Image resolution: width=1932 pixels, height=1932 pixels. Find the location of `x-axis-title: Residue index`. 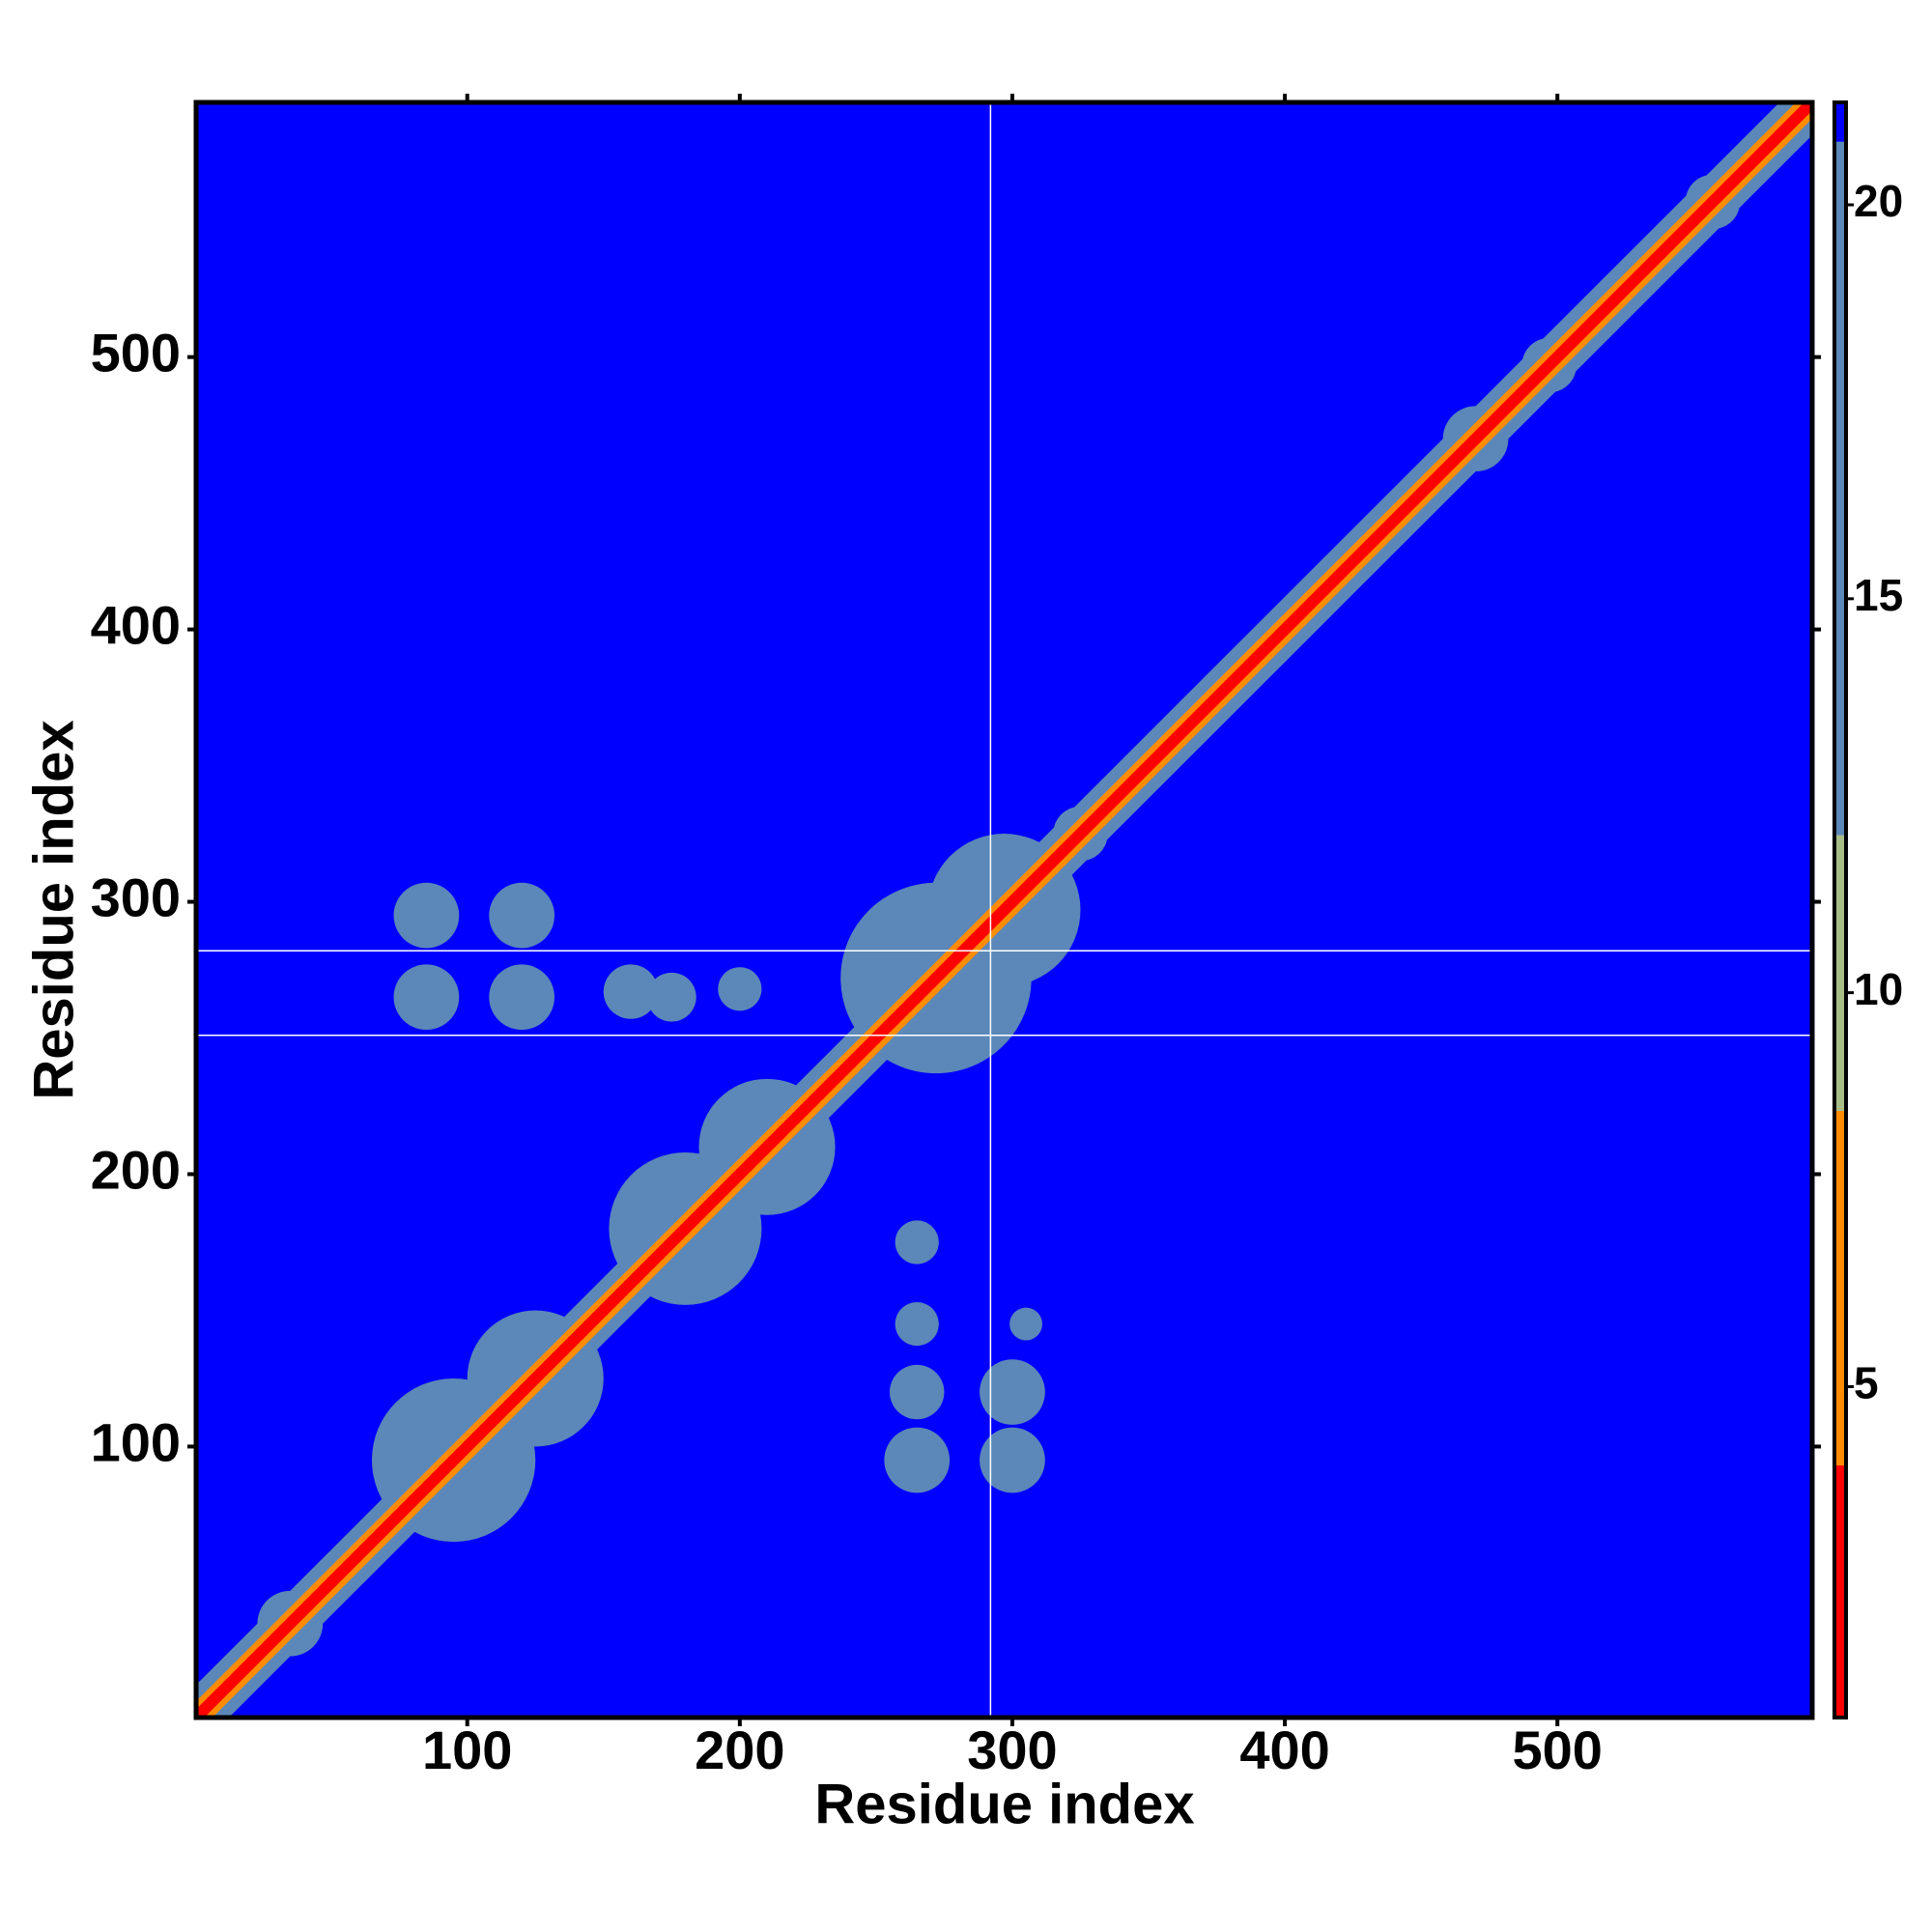

x-axis-title: Residue index is located at coordinates (1004, 1804).